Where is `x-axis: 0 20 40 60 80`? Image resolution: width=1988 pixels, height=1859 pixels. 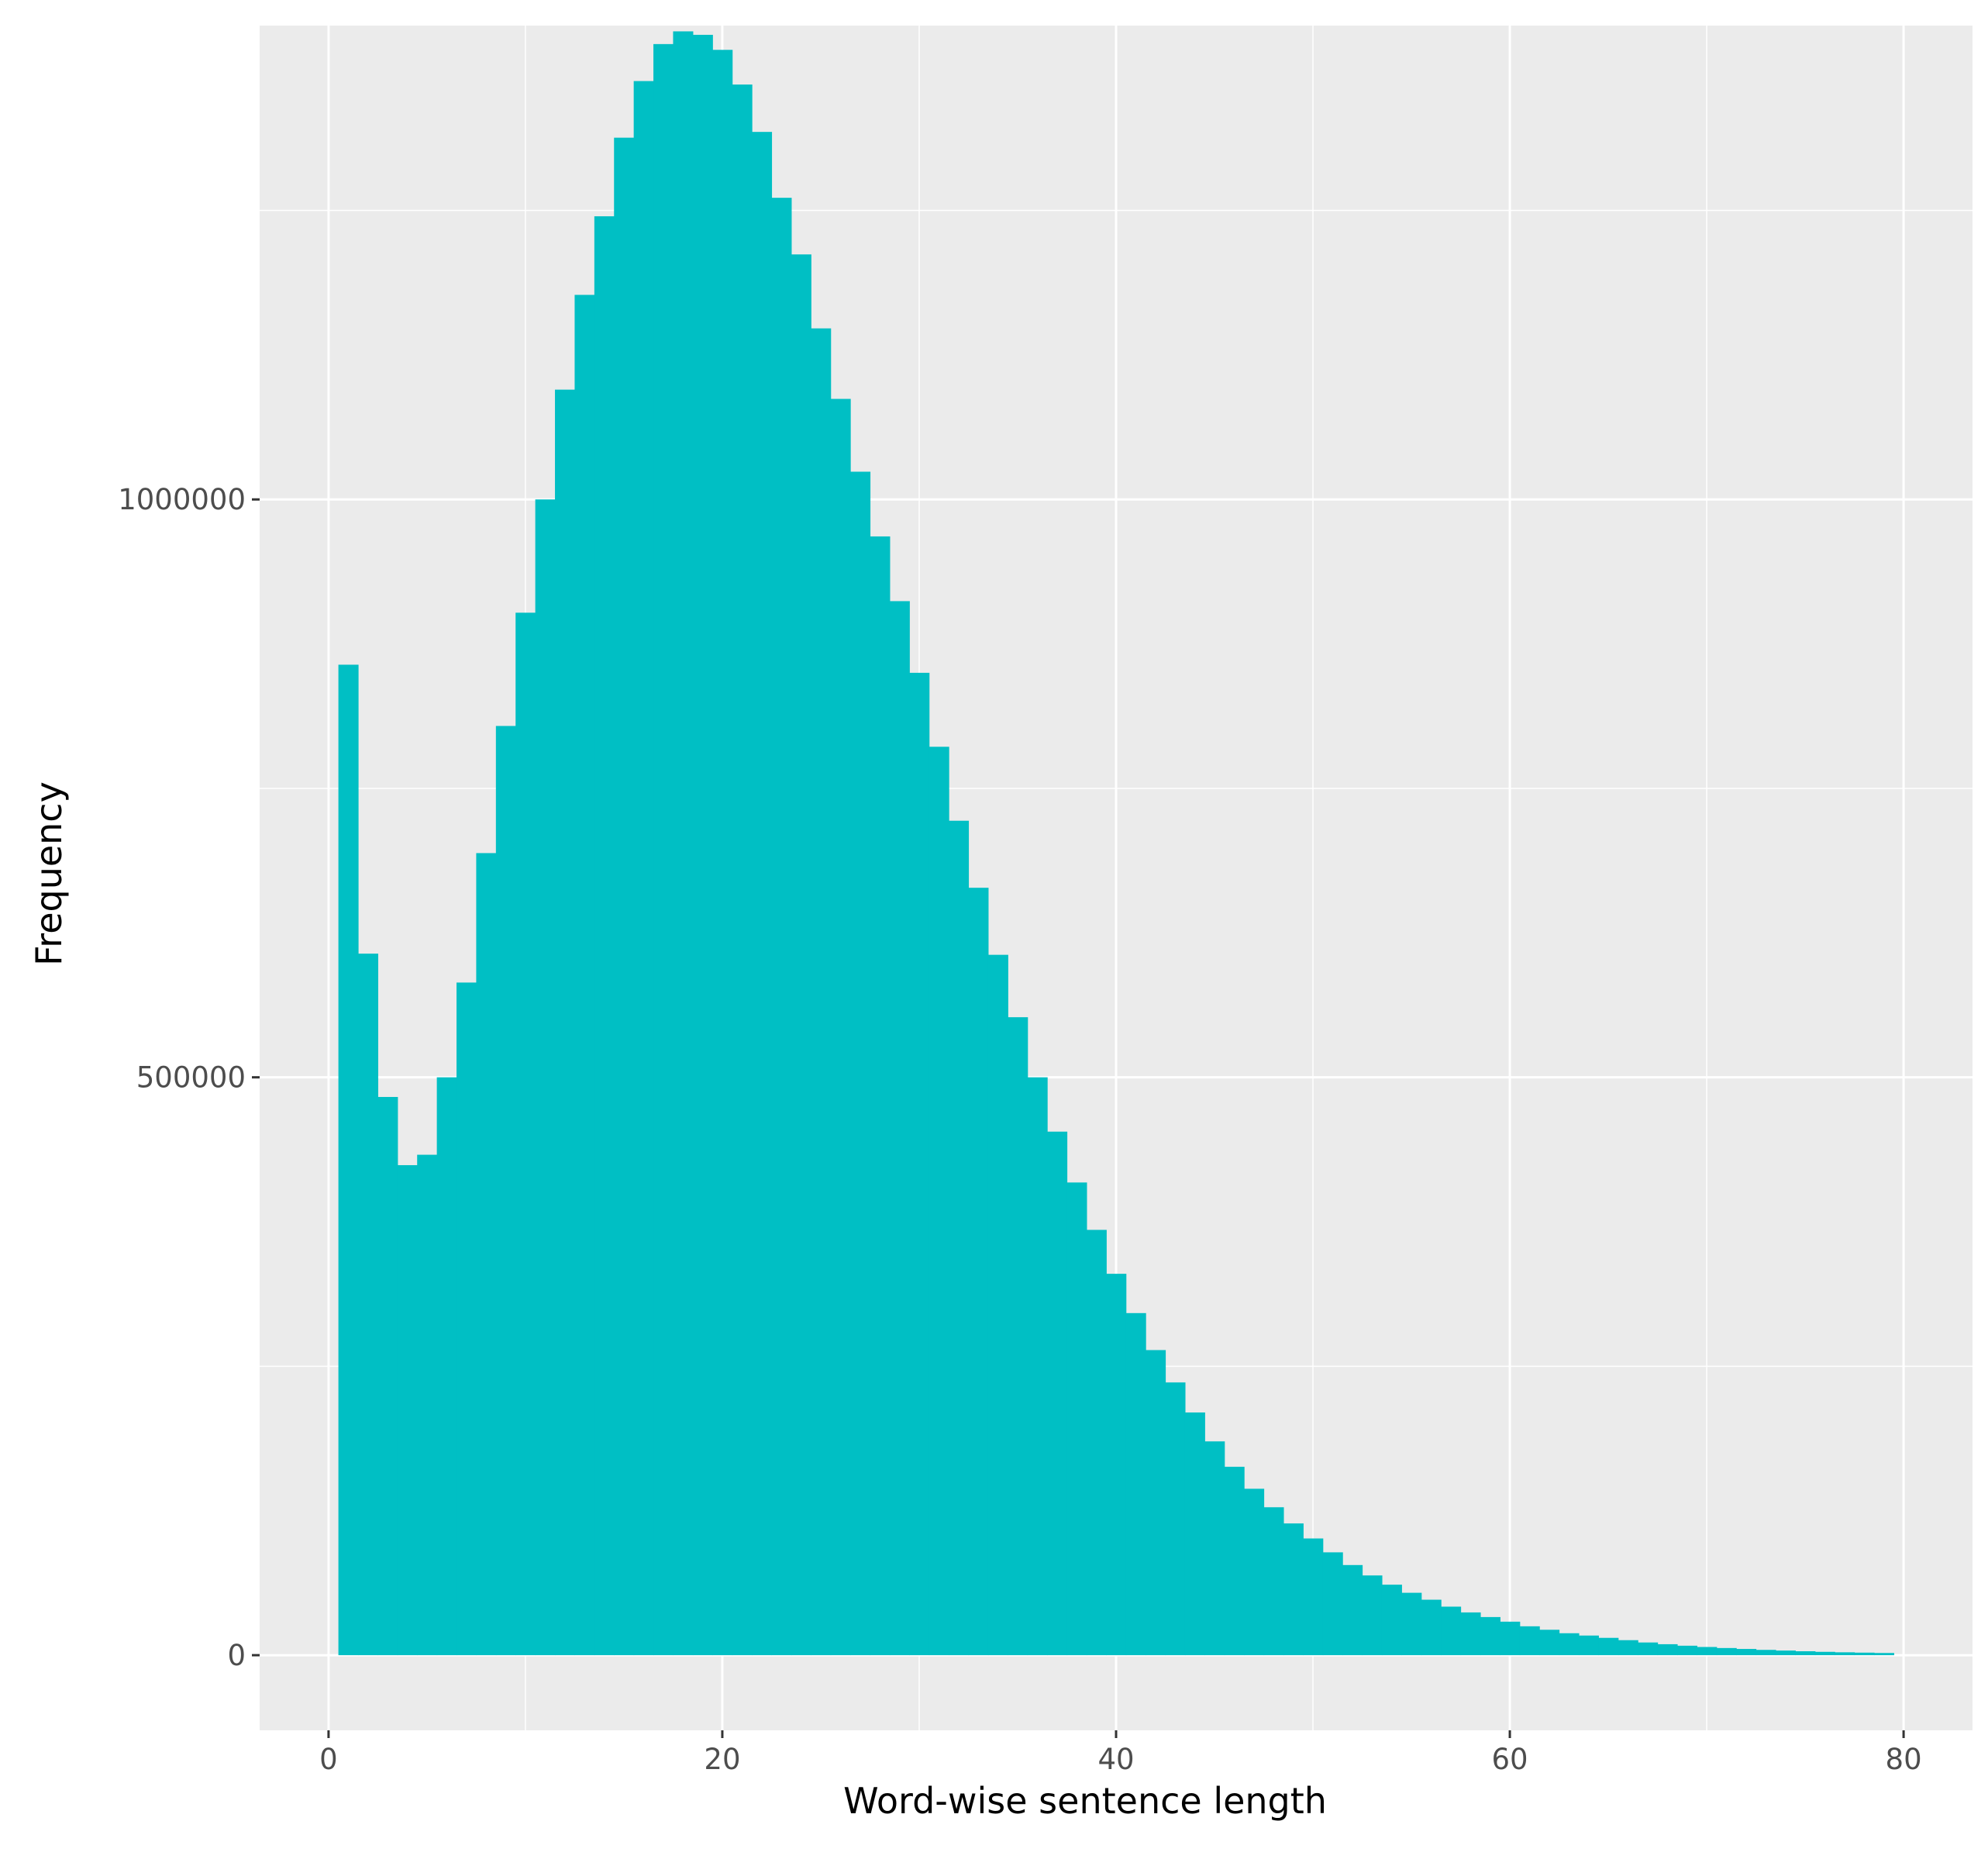
x-axis: 0 20 40 60 80 is located at coordinates (1120, 1753).